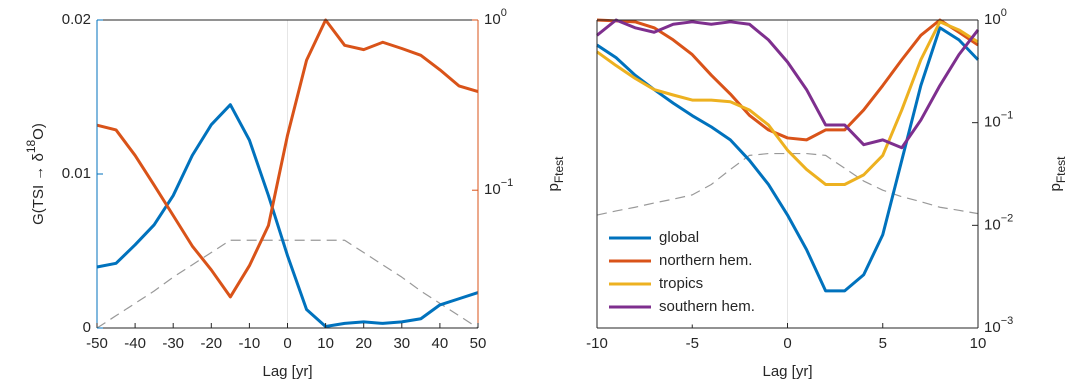 This screenshot has height=391, width=1083. I want to click on axis-label-part: O), so click(38, 131).